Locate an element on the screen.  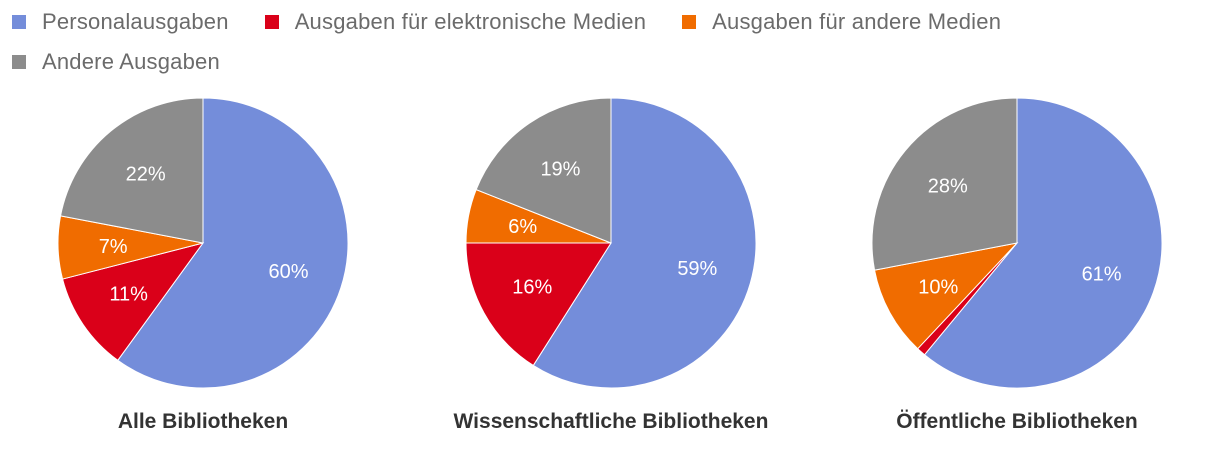
legend-label: Personalausgaben is located at coordinates (135, 21).